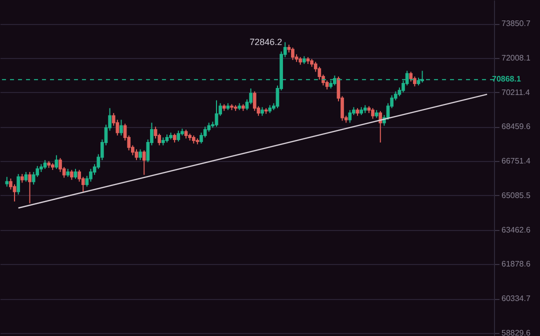 This screenshot has height=336, width=540. I want to click on y-tick-label: 68459.6, so click(516, 127).